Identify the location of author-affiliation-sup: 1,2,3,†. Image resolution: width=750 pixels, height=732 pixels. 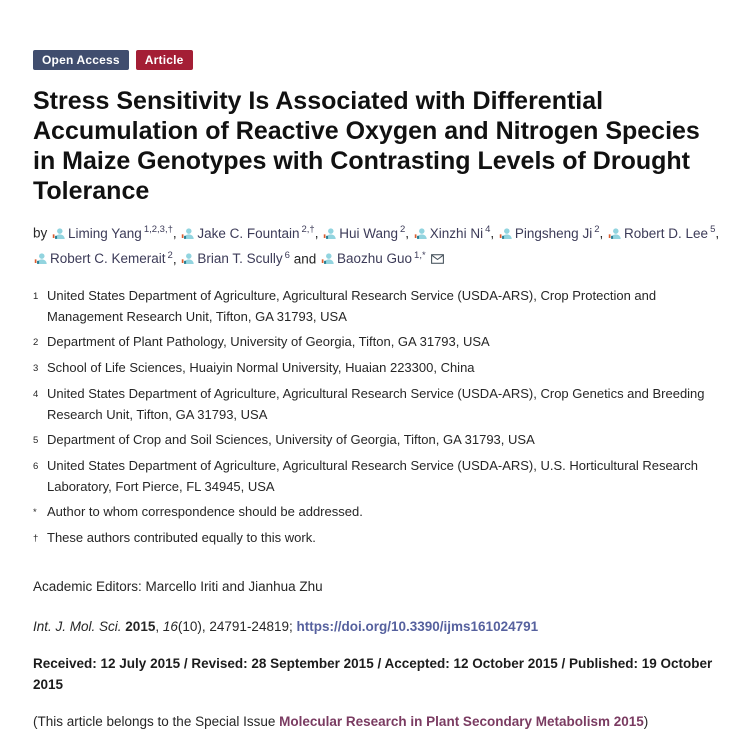
(158, 229).